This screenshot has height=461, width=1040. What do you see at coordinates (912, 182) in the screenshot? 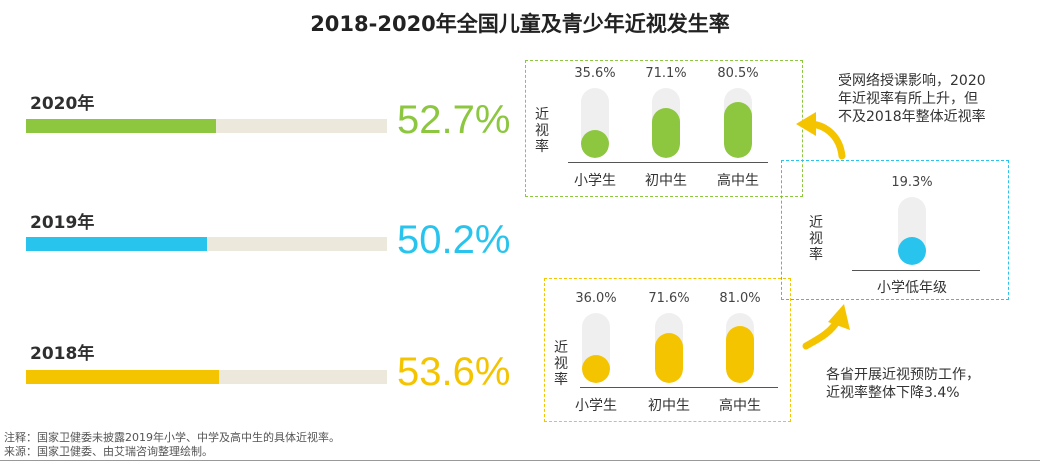
I see `breakdown-2019-value-label-1: 19.3%` at bounding box center [912, 182].